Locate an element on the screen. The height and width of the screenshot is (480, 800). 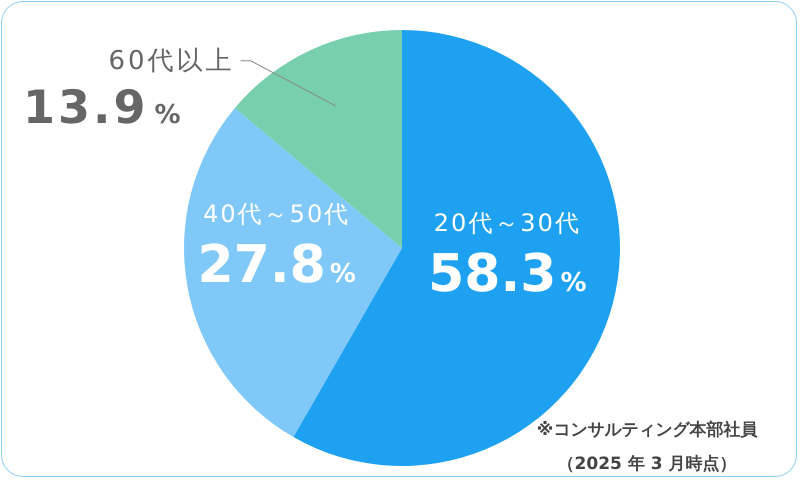
text: ※コンサルティング本部社員 is located at coordinates (647, 430).